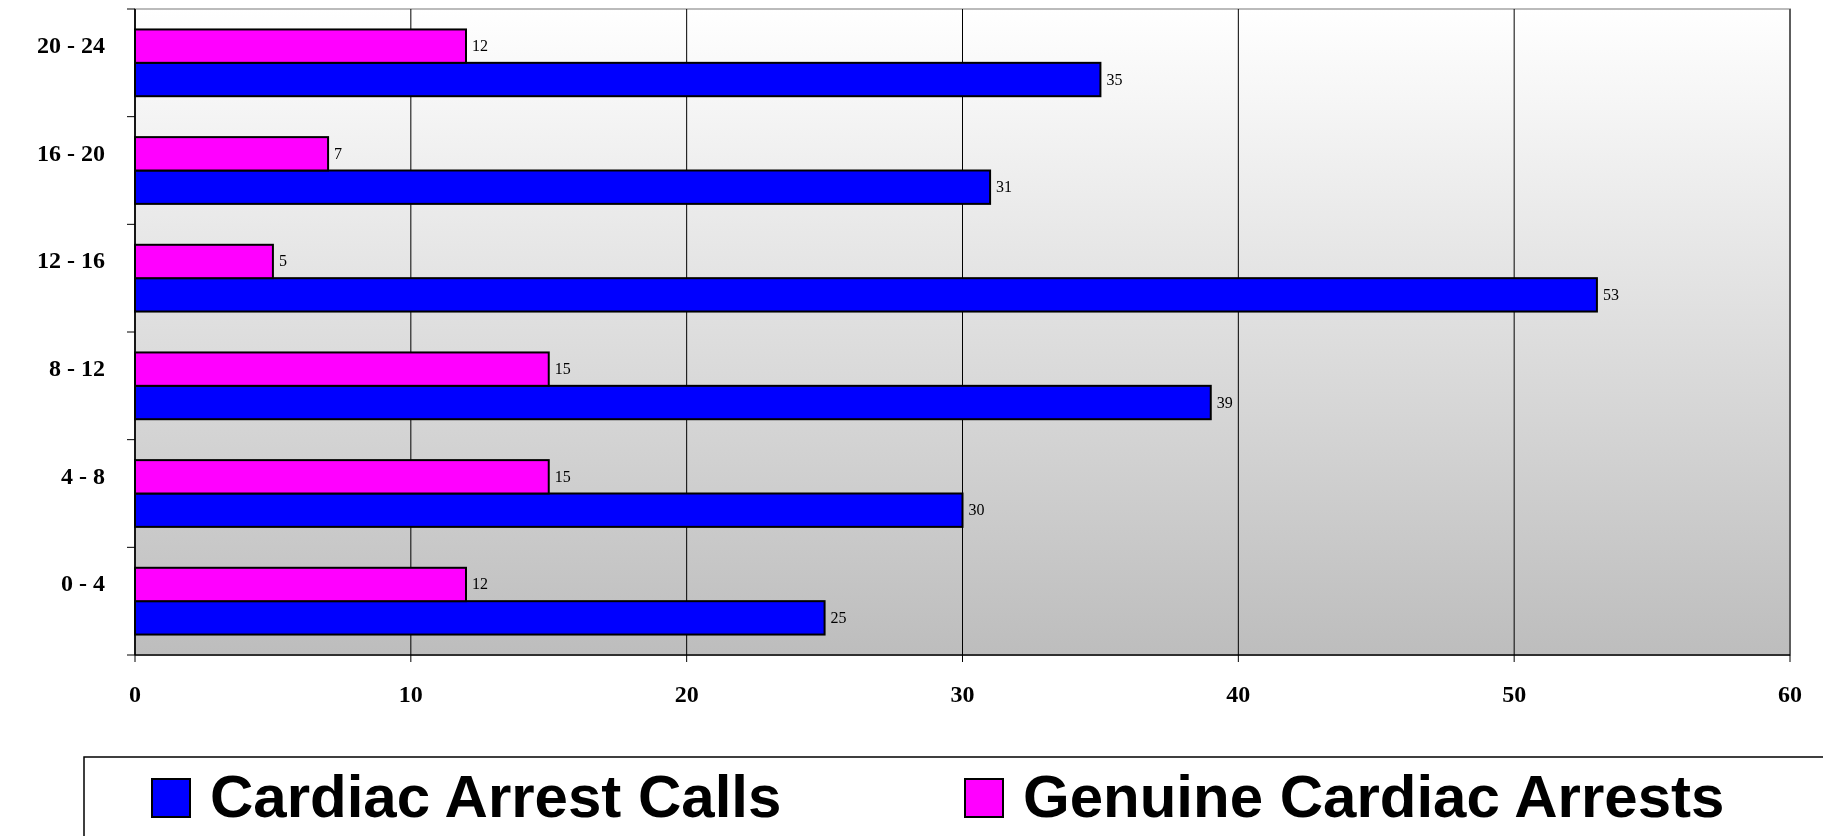 Image resolution: width=1823 pixels, height=836 pixels. I want to click on data-label: 25, so click(838, 617).